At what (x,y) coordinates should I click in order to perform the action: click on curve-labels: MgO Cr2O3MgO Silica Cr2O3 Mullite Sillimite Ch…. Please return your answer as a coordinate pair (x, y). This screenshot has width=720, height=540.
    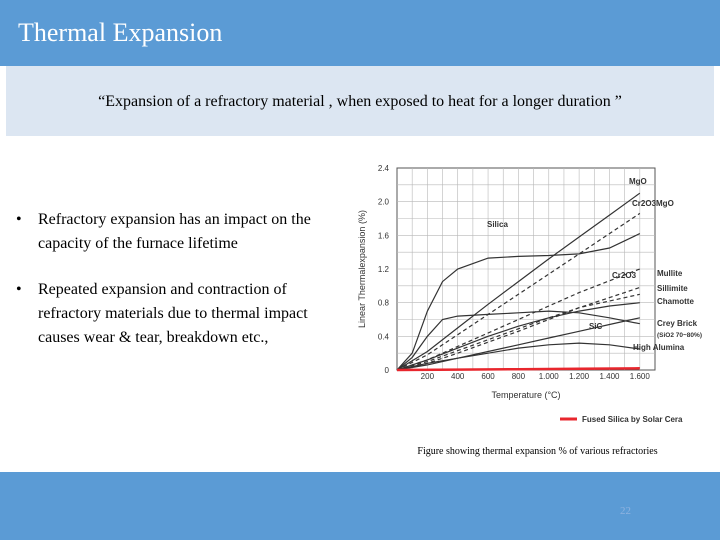
    Looking at the image, I should click on (594, 264).